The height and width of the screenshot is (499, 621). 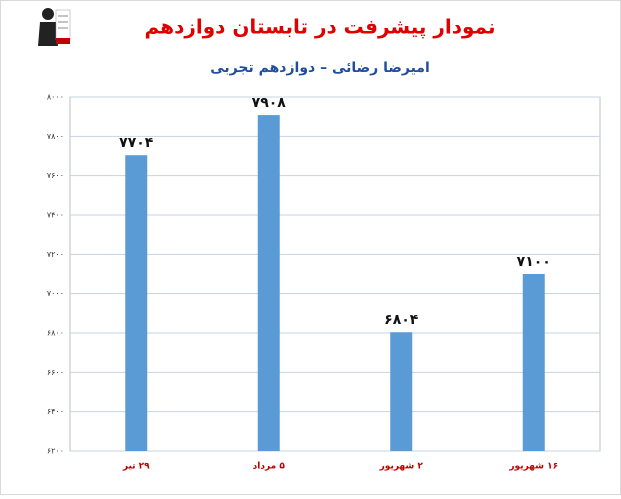 What do you see at coordinates (54, 27) in the screenshot?
I see `logo` at bounding box center [54, 27].